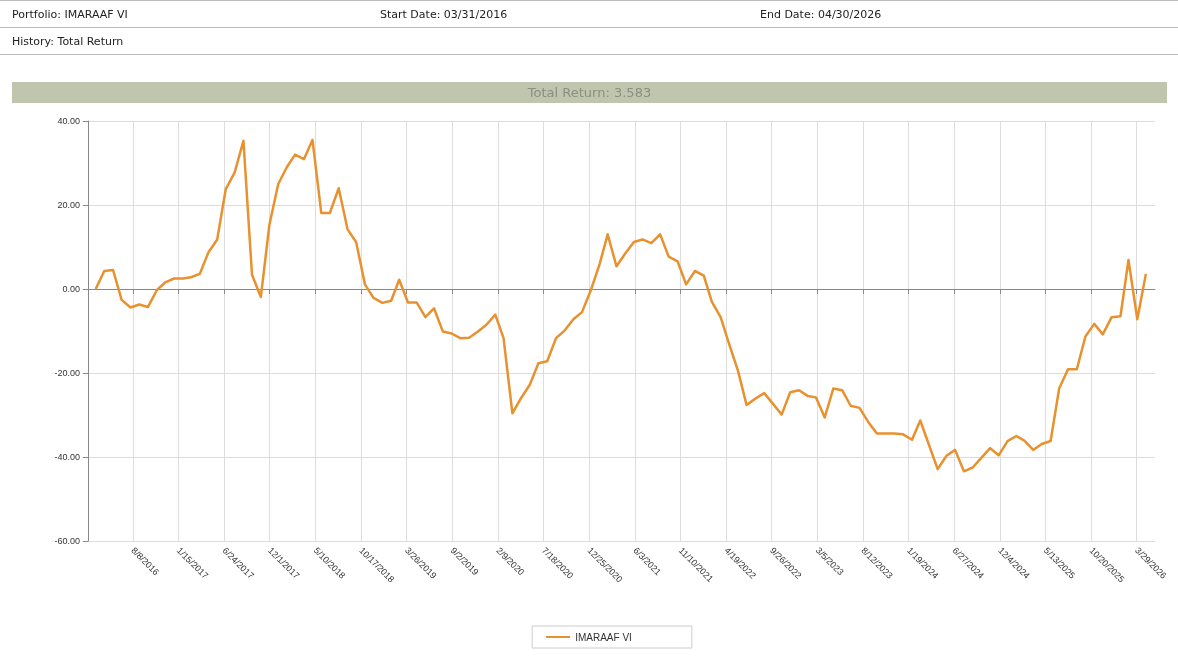 The width and height of the screenshot is (1178, 656). What do you see at coordinates (821, 14) in the screenshot?
I see `text: End Date: 04/30/2026` at bounding box center [821, 14].